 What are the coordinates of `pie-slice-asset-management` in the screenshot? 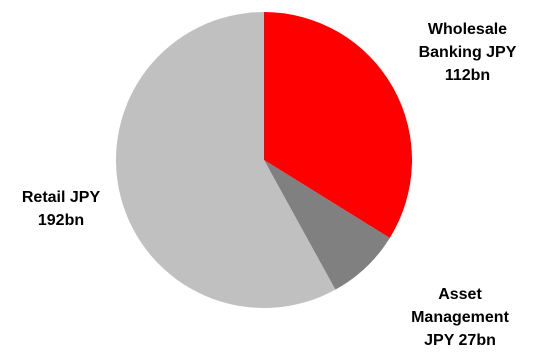 It's located at (327, 225).